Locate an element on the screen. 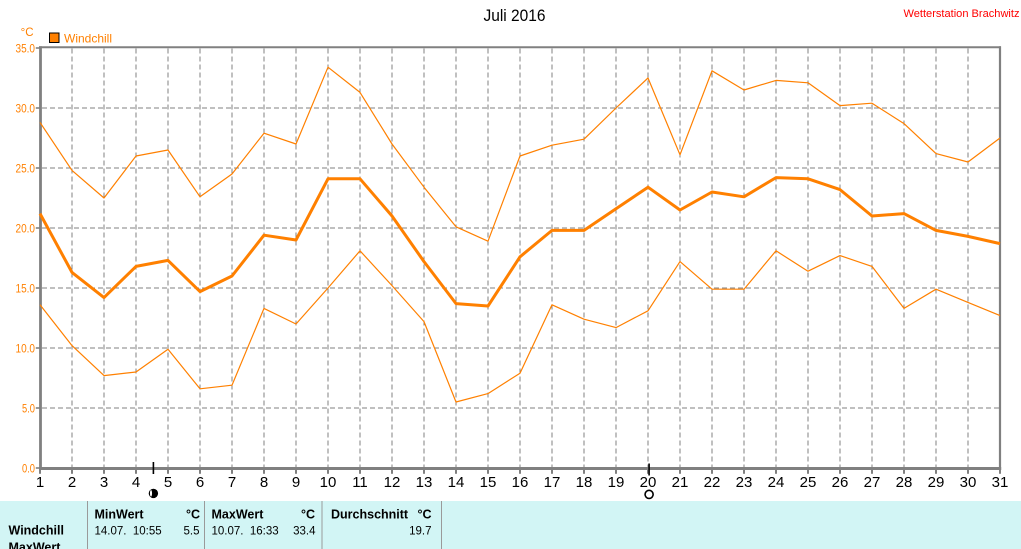 The height and width of the screenshot is (549, 1021). svg-text: MinWert is located at coordinates (120, 515).